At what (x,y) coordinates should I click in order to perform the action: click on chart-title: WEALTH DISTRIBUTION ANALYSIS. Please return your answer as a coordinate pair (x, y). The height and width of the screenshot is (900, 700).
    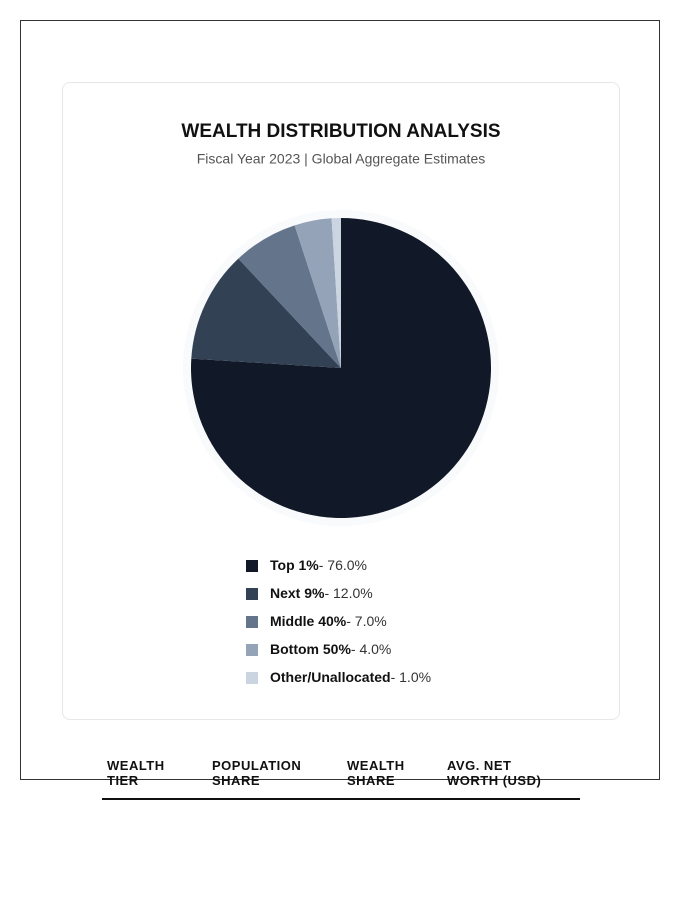
    Looking at the image, I should click on (340, 131).